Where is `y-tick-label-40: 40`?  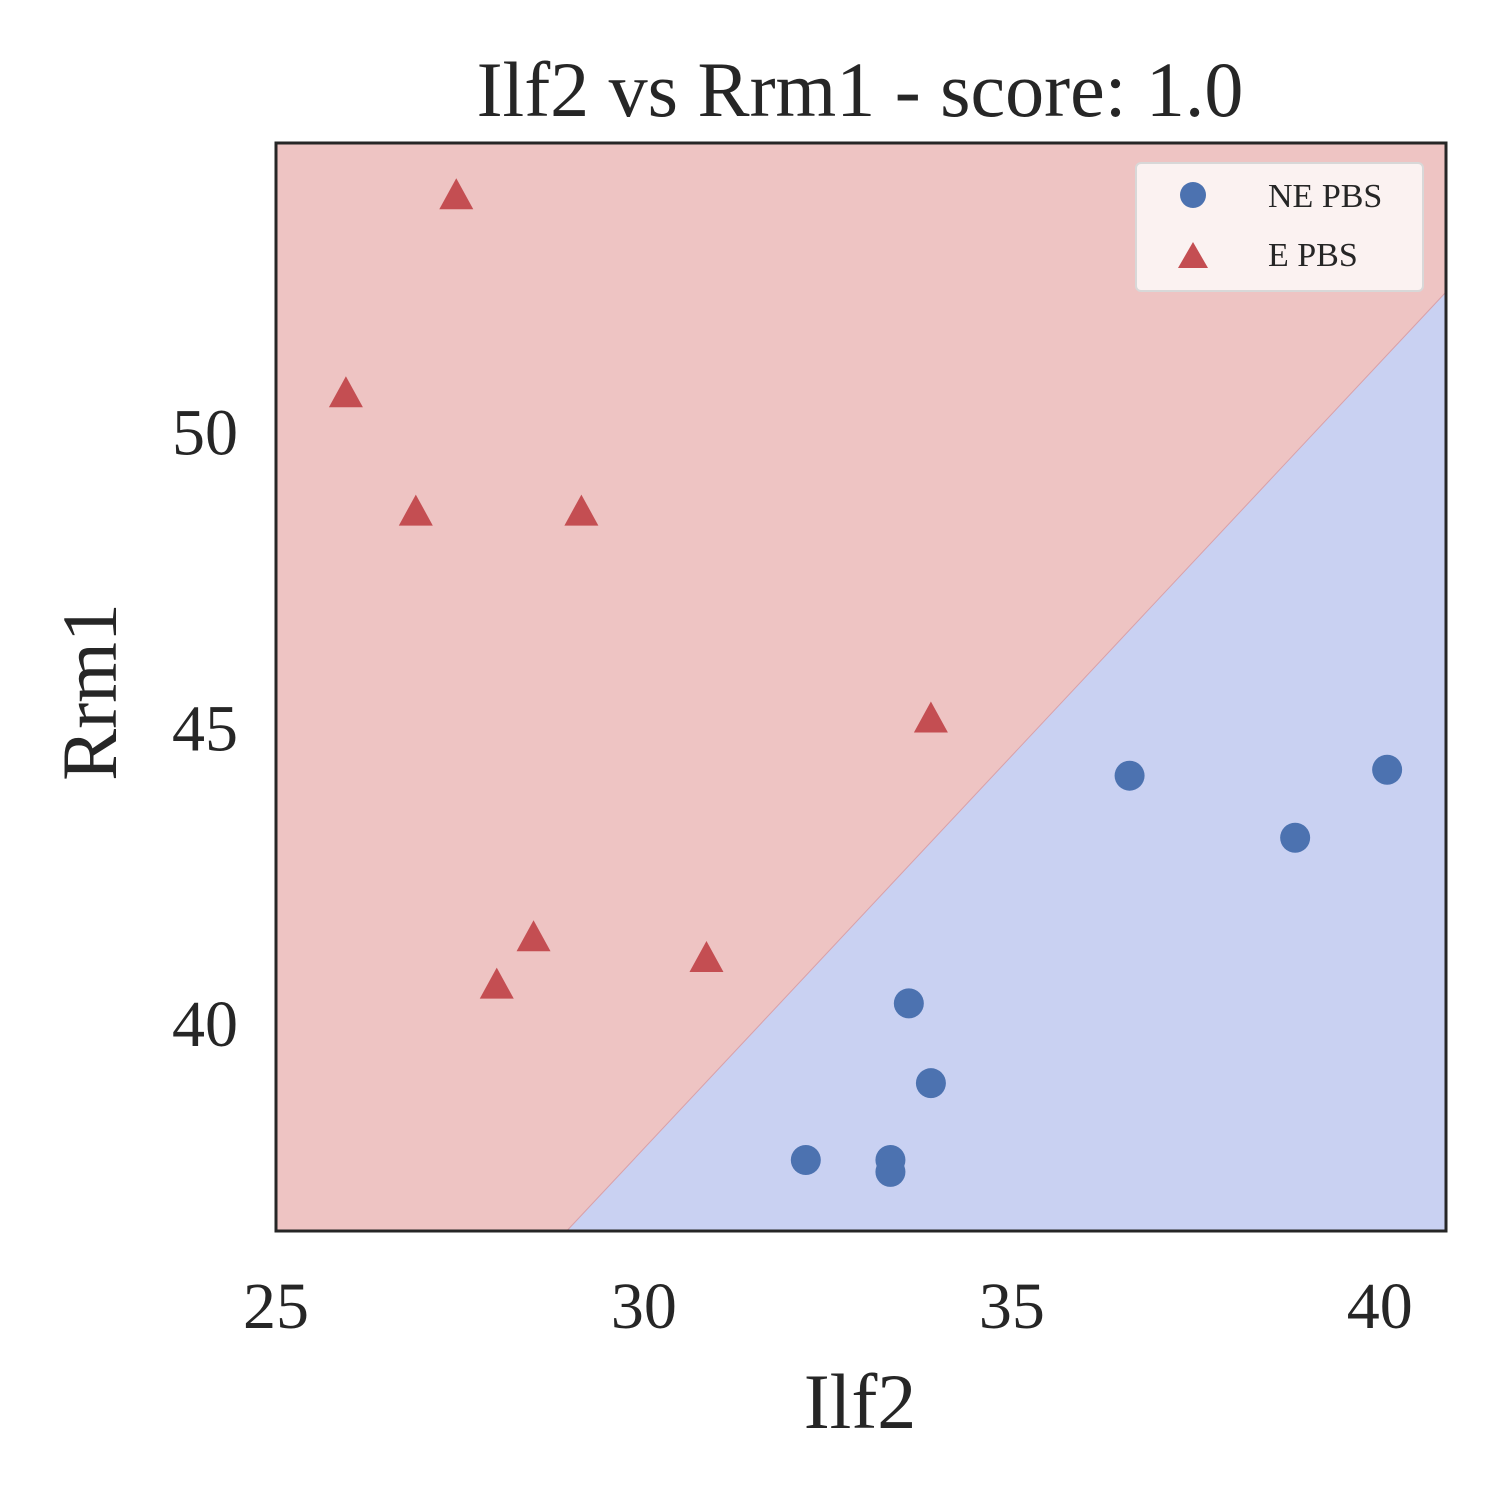 y-tick-label-40: 40 is located at coordinates (205, 1024).